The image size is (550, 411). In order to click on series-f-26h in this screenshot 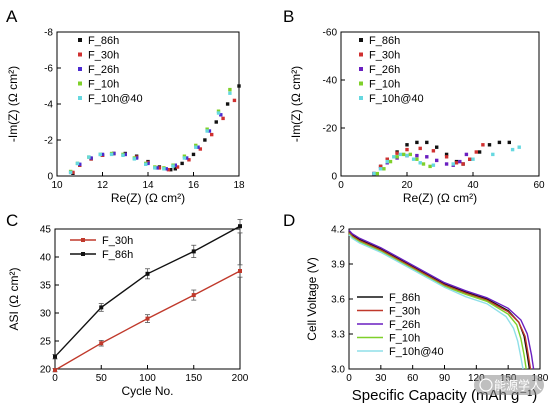, I will do `click(441, 299)`.